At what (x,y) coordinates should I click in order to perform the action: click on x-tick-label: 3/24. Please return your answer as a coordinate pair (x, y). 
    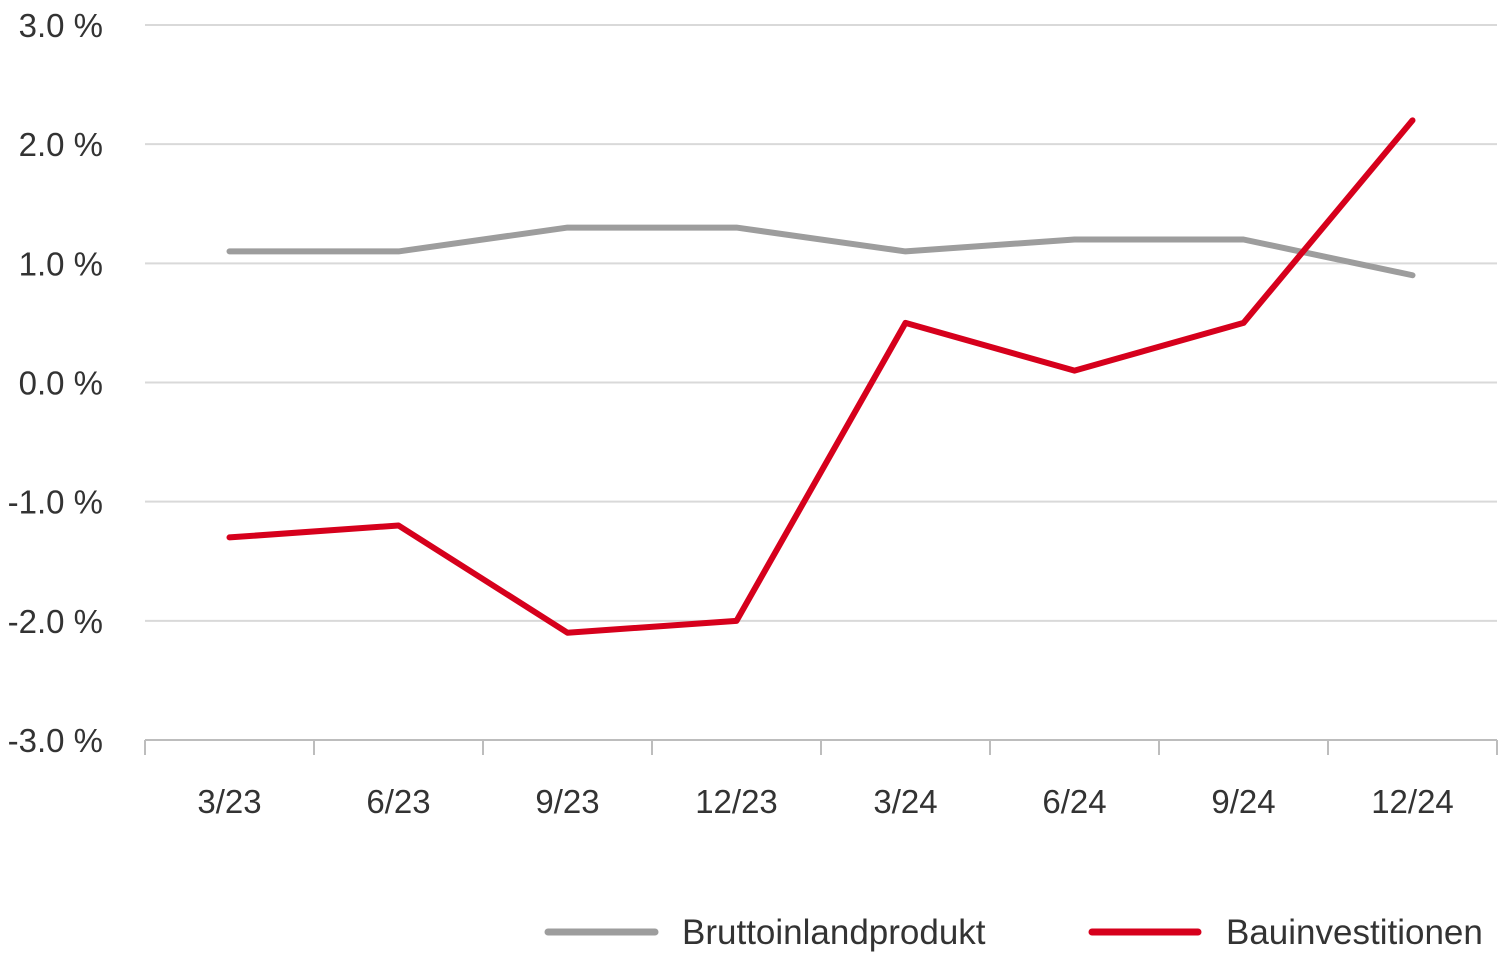
    Looking at the image, I should click on (905, 801).